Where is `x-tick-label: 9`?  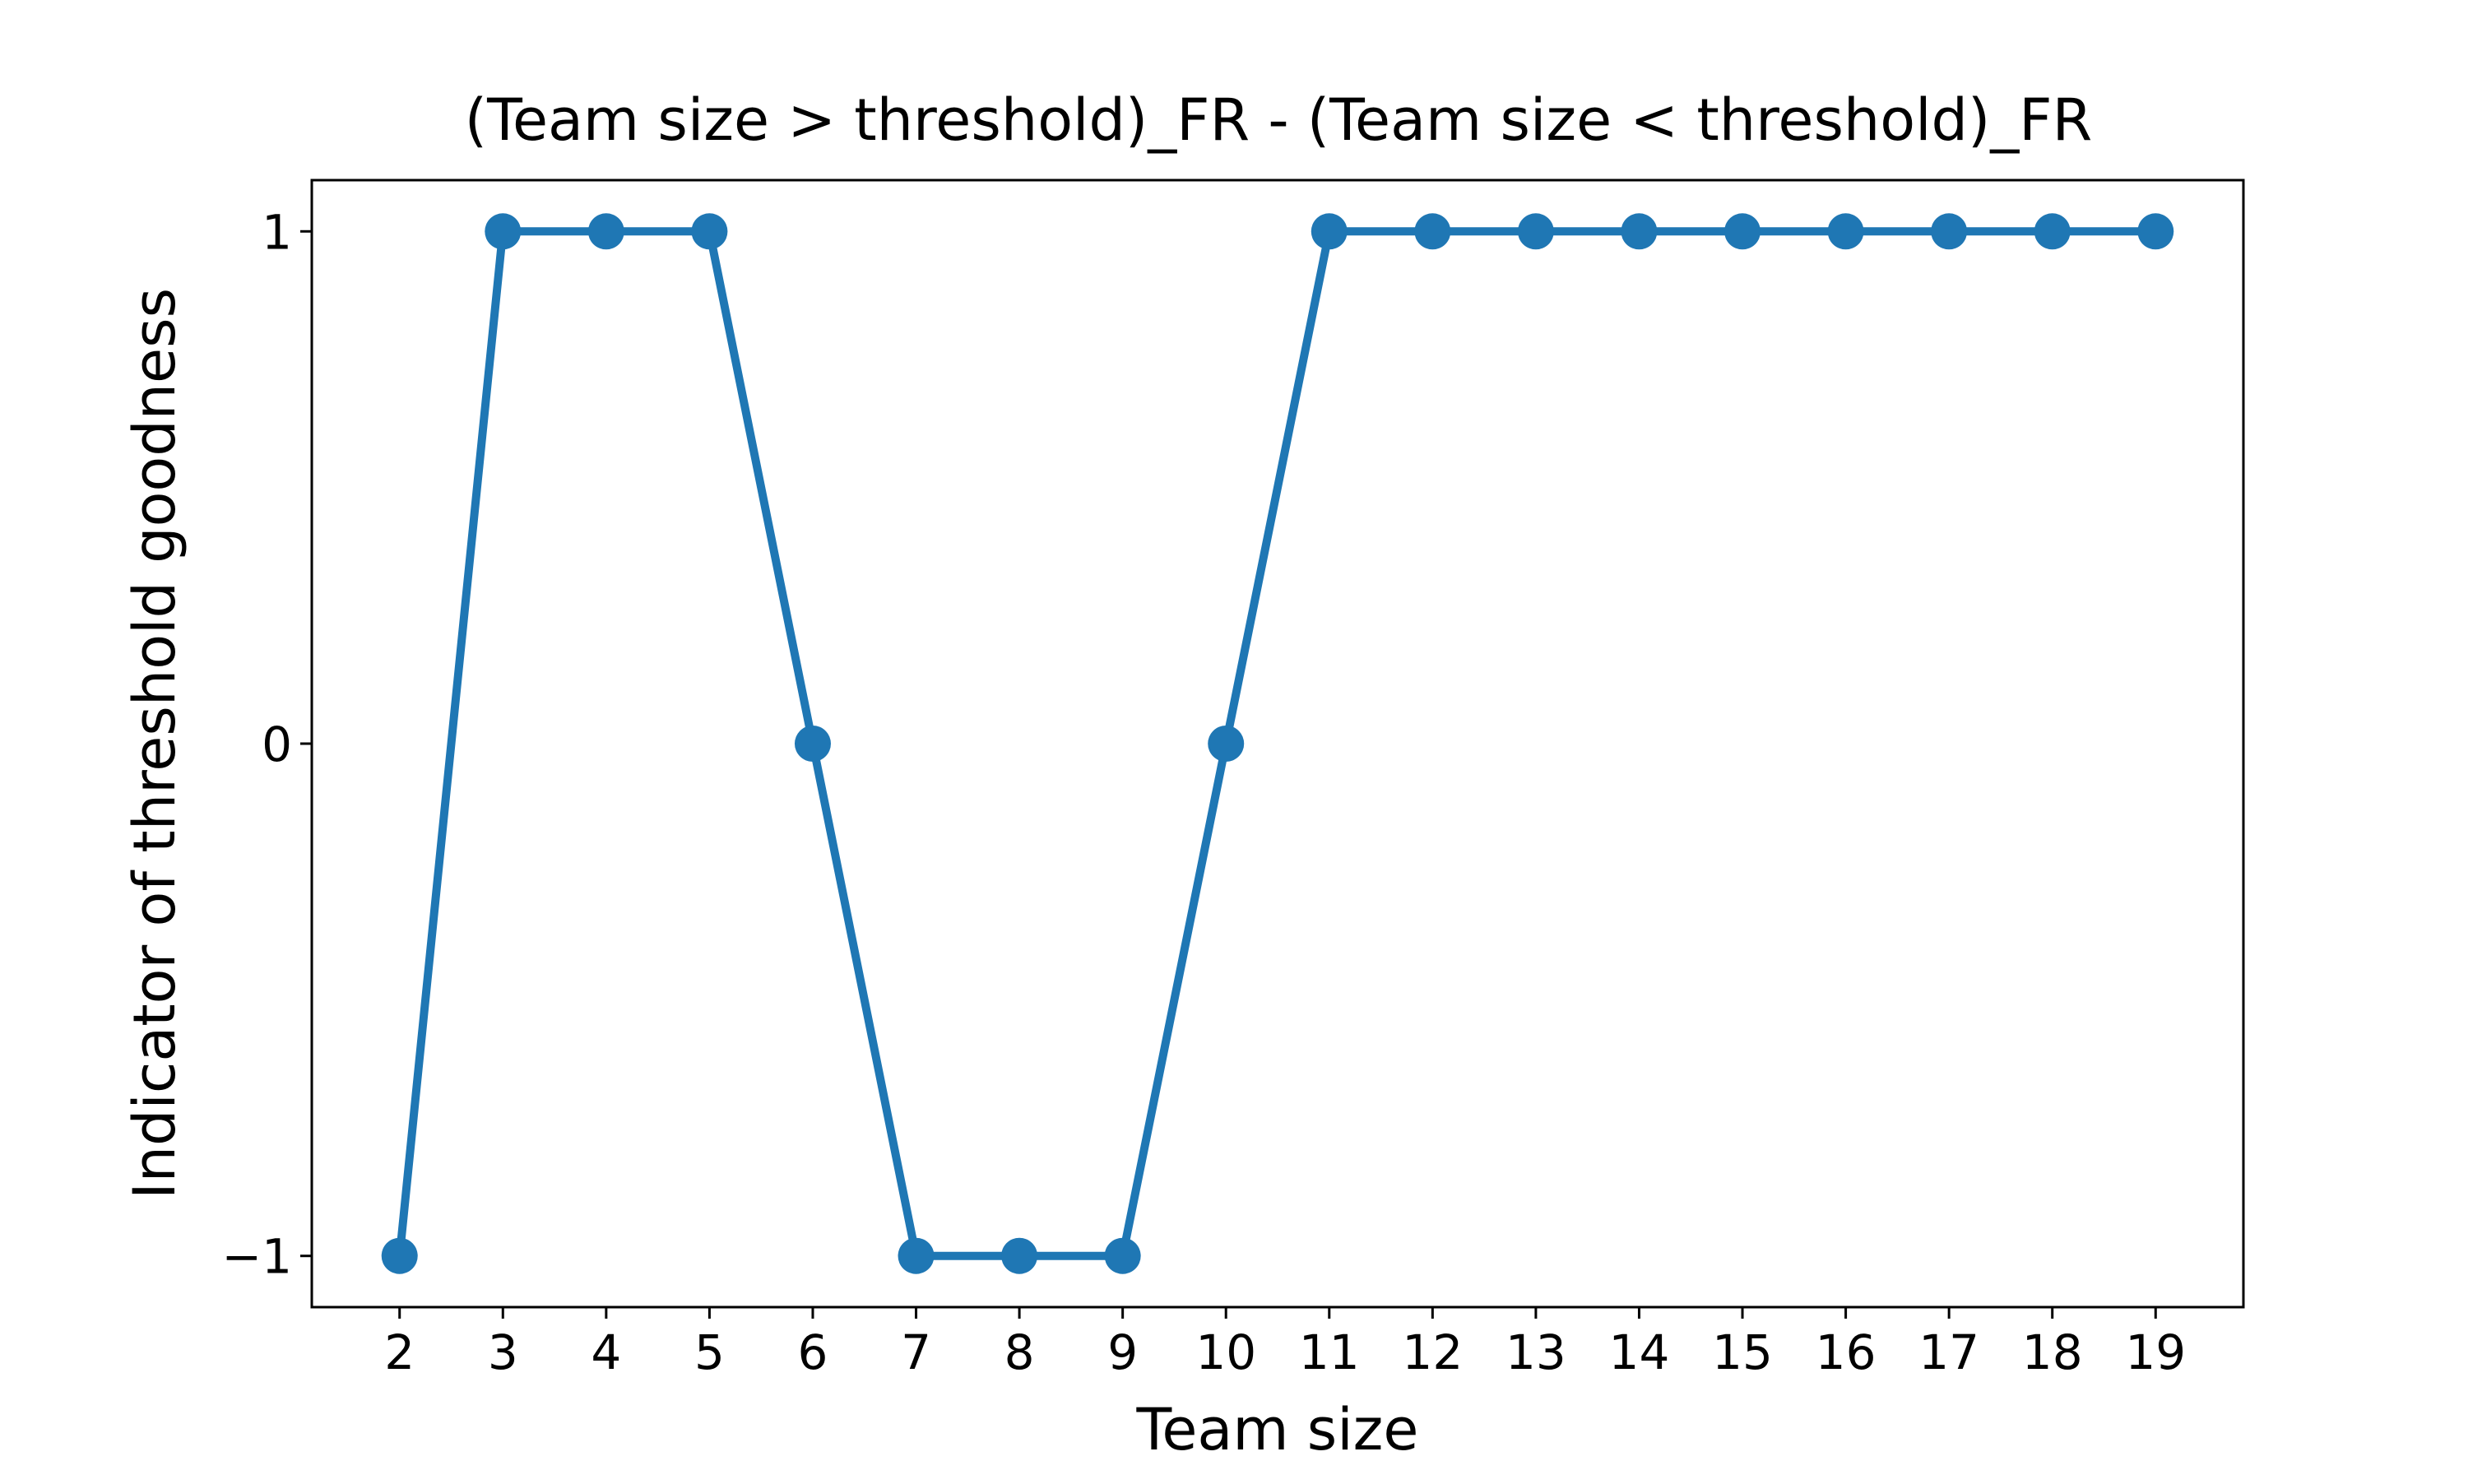 x-tick-label: 9 is located at coordinates (1122, 1352).